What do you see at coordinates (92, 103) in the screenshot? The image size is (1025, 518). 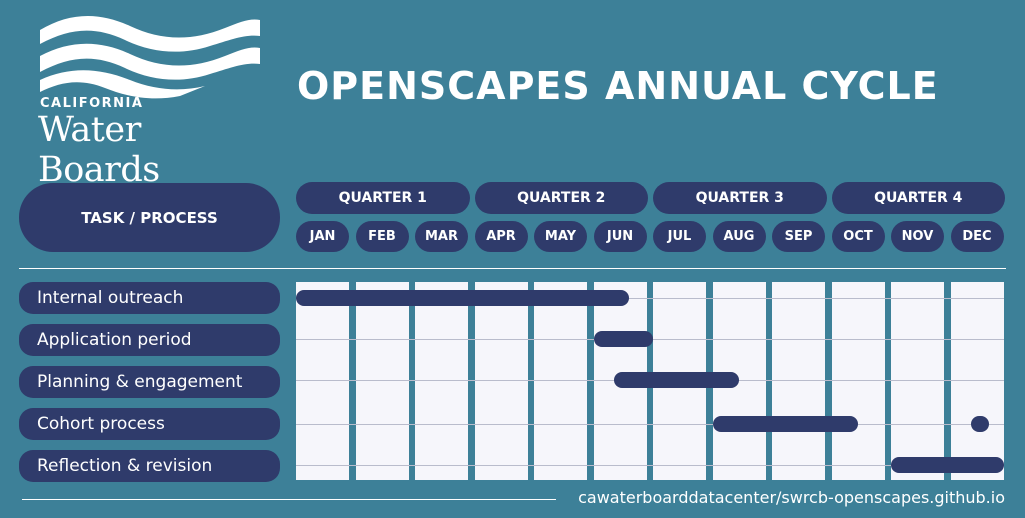 I see `logo-california-text: CALIFORNIA` at bounding box center [92, 103].